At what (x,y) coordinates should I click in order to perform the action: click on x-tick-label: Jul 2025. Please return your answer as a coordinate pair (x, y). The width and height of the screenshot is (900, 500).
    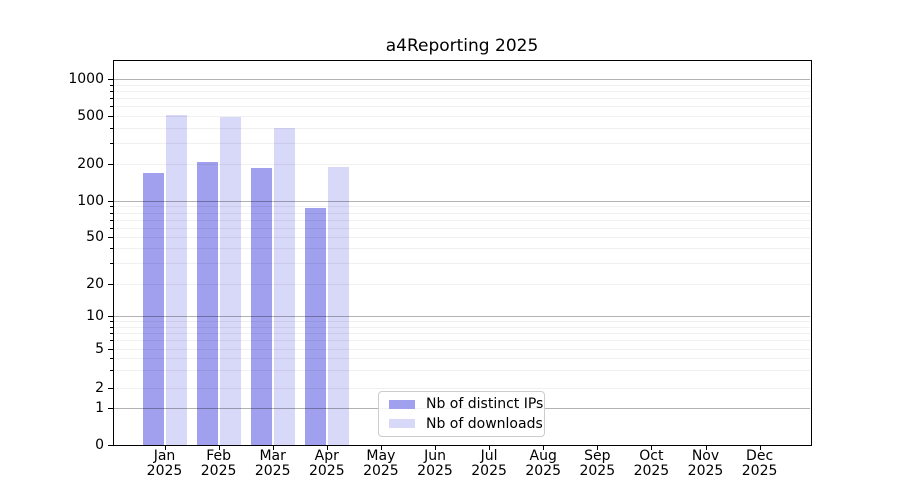
    Looking at the image, I should click on (489, 464).